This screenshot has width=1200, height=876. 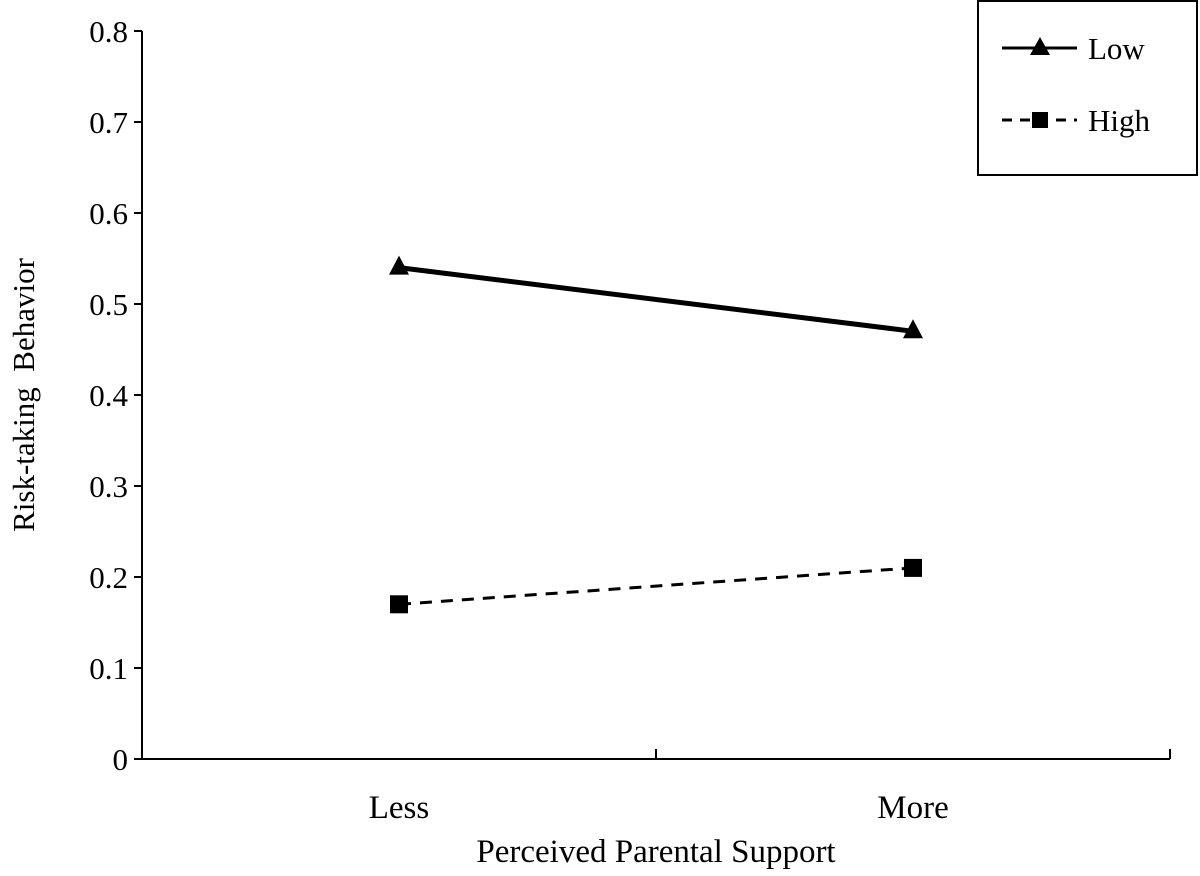 I want to click on legend-box, so click(x=1087, y=88).